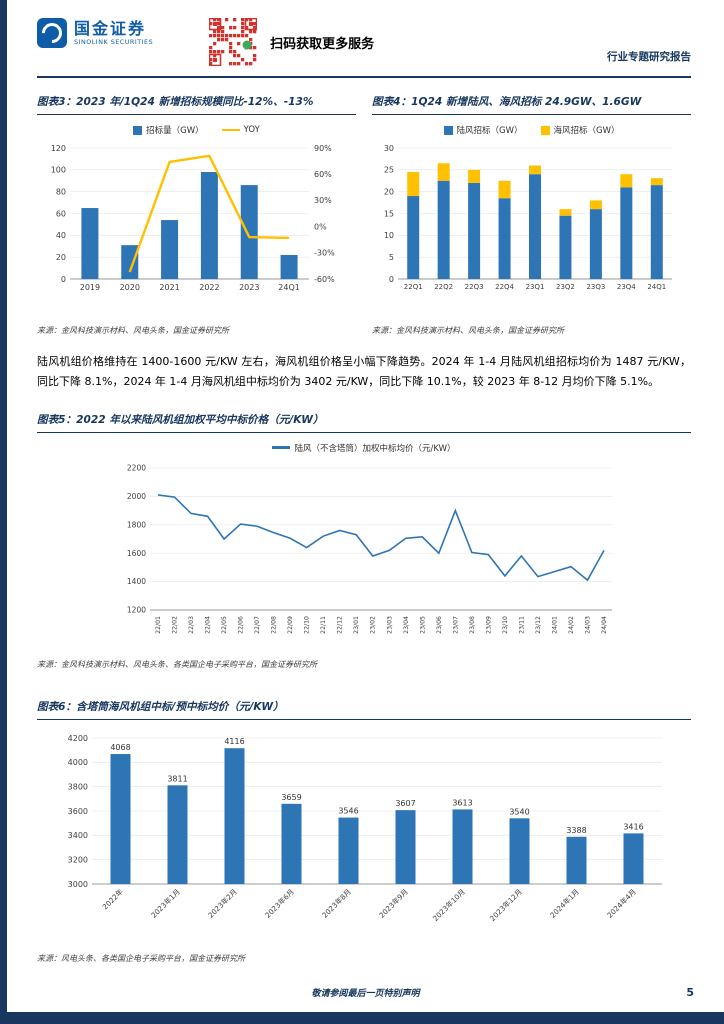  I want to click on svg-text: 22/02, so click(175, 625).